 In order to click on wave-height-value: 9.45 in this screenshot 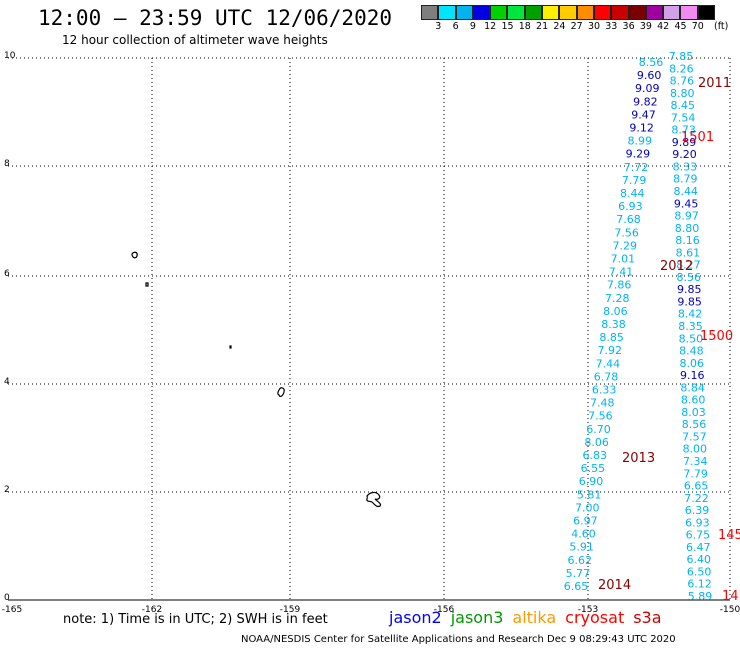, I will do `click(686, 203)`.